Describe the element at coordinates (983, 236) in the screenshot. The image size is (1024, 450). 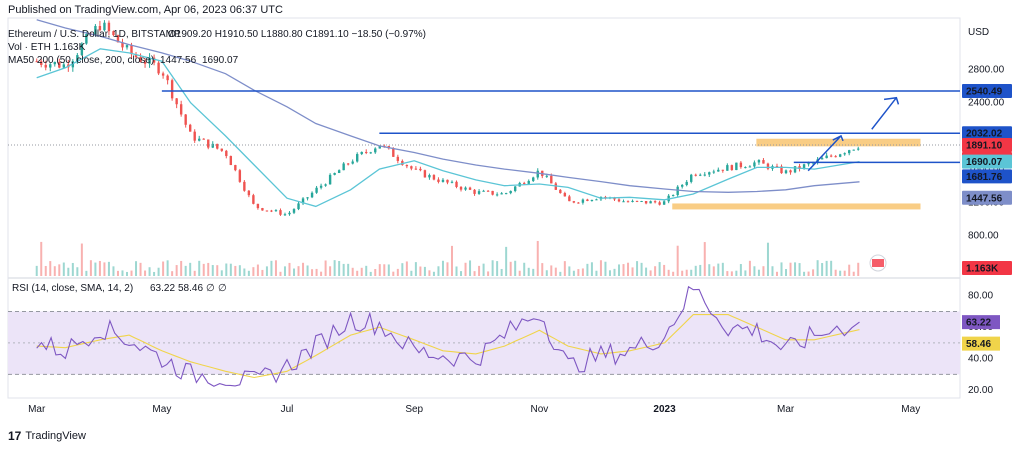
I see `y-tick-label: 800.00` at that location.